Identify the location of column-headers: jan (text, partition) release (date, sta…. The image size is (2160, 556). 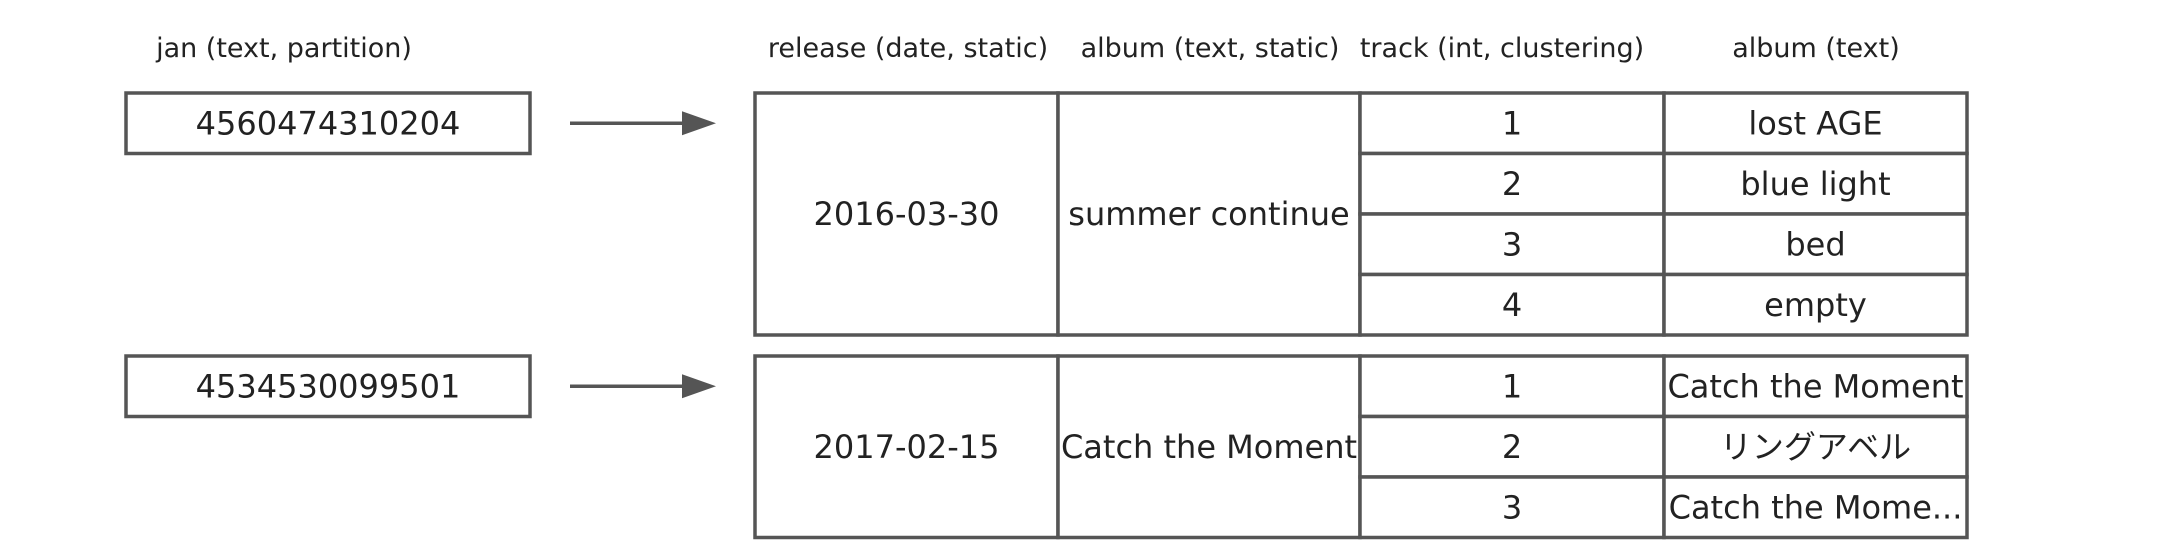
(1027, 48).